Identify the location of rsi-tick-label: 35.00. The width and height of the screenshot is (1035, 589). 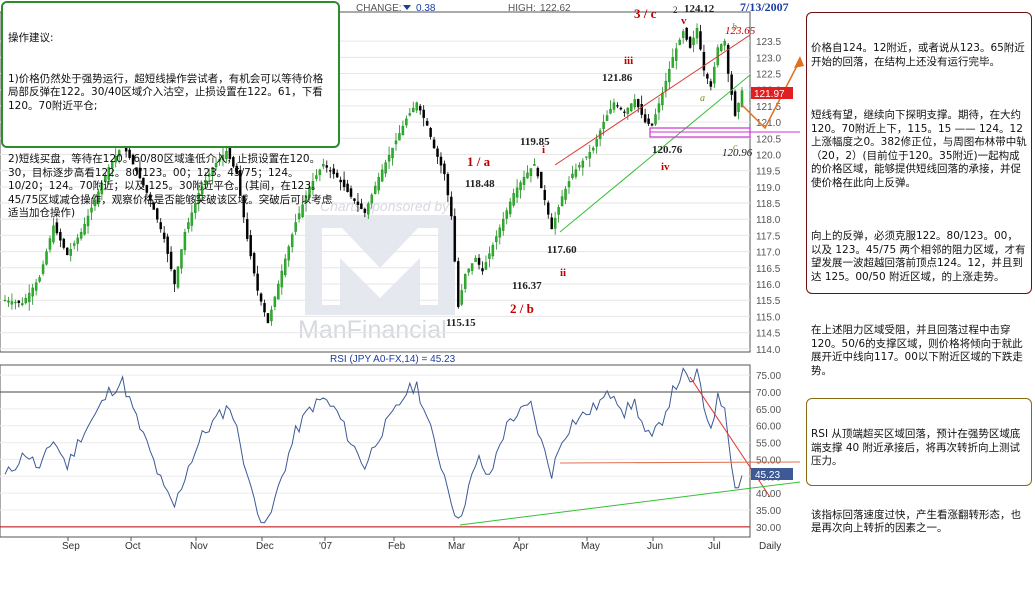
(768, 511).